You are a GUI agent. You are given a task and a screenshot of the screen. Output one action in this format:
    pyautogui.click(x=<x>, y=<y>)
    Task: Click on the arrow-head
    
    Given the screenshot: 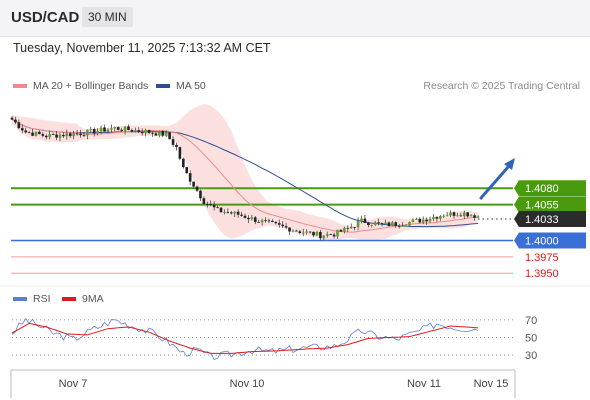 What is the action you would take?
    pyautogui.click(x=509, y=164)
    